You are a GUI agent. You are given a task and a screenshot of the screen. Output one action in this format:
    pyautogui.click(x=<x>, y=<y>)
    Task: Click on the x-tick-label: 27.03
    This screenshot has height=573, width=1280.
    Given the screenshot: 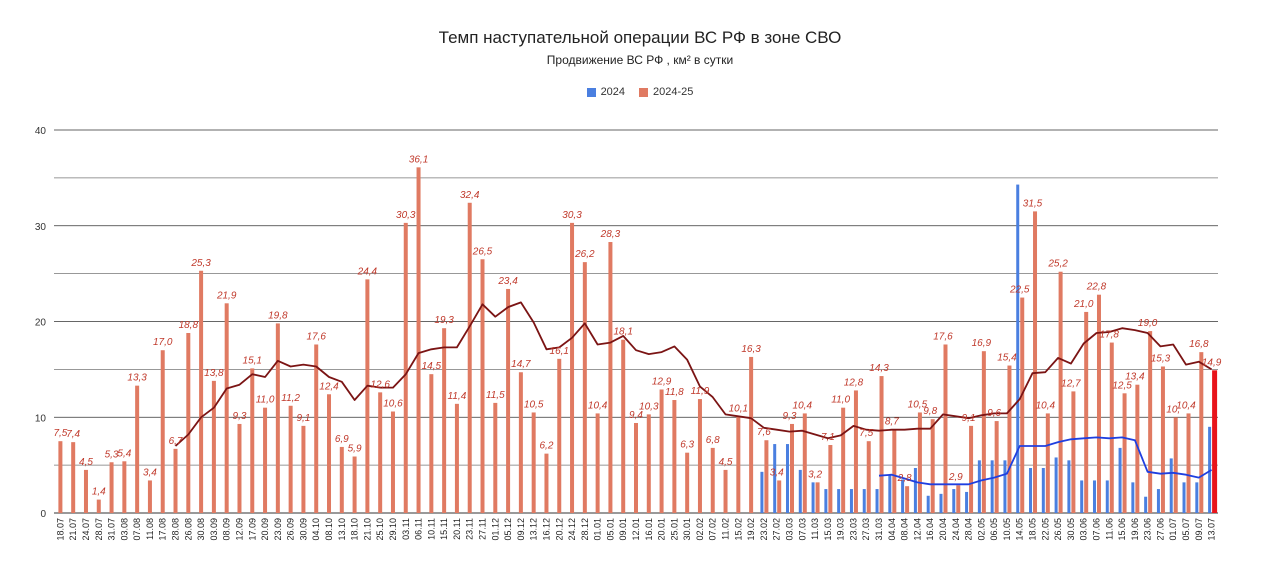 What is the action you would take?
    pyautogui.click(x=866, y=529)
    